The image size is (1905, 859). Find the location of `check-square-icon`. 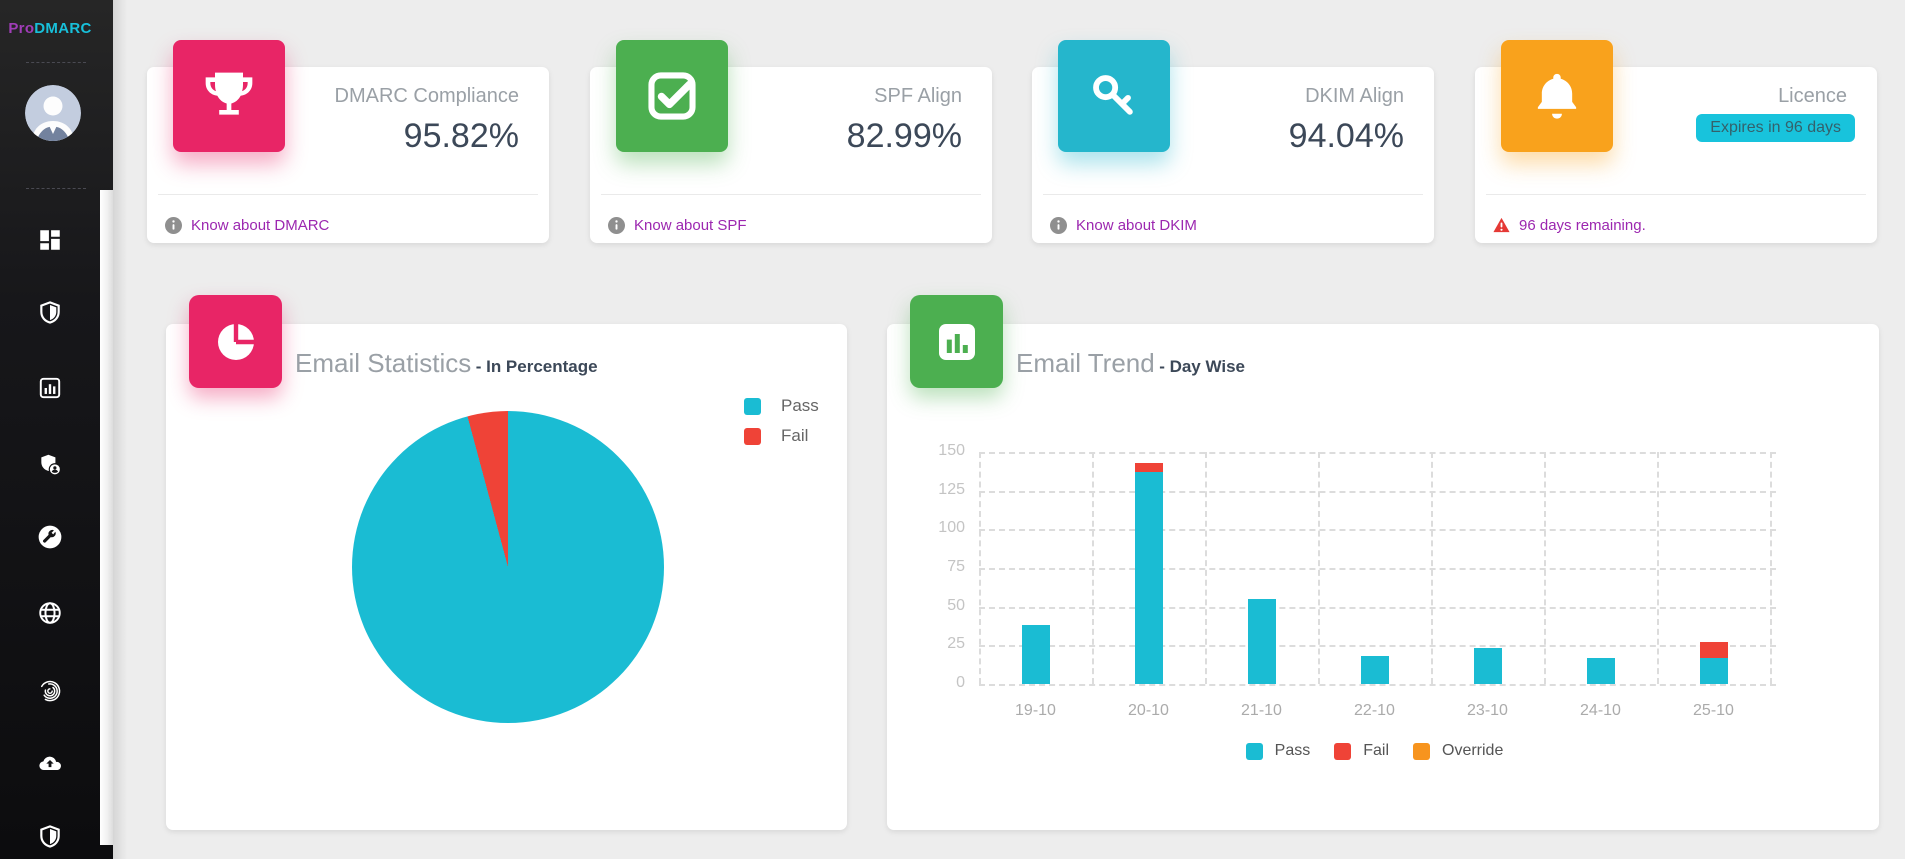

check-square-icon is located at coordinates (672, 96).